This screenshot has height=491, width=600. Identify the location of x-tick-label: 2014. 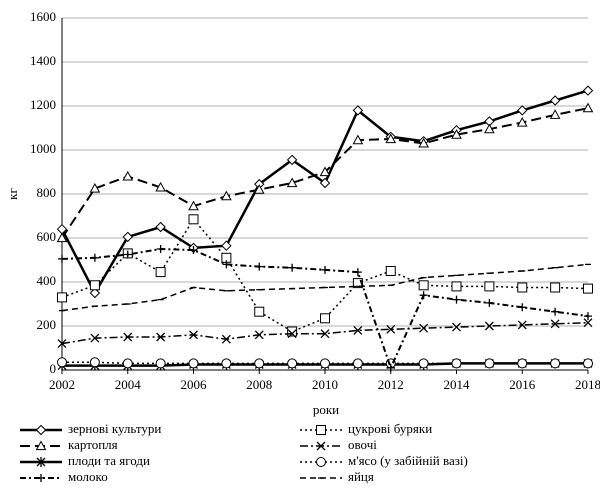
(457, 384).